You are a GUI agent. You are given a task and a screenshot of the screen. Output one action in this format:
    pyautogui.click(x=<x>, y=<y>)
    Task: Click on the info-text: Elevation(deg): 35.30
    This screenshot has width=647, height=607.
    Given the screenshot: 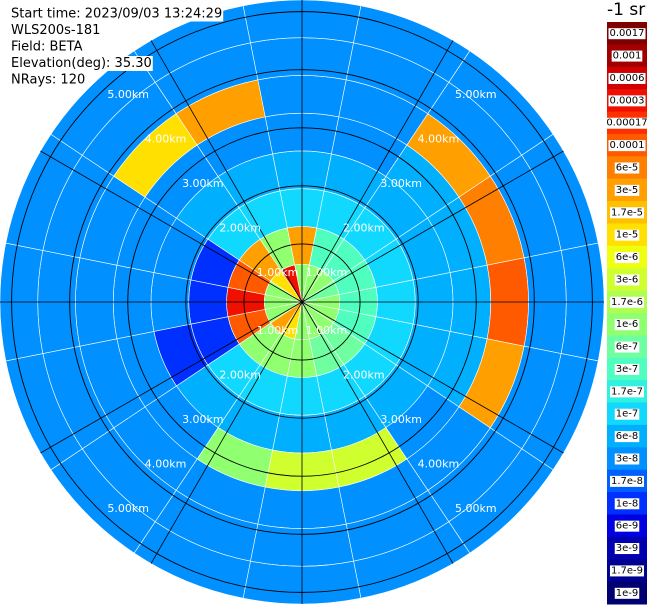 What is the action you would take?
    pyautogui.click(x=81, y=63)
    